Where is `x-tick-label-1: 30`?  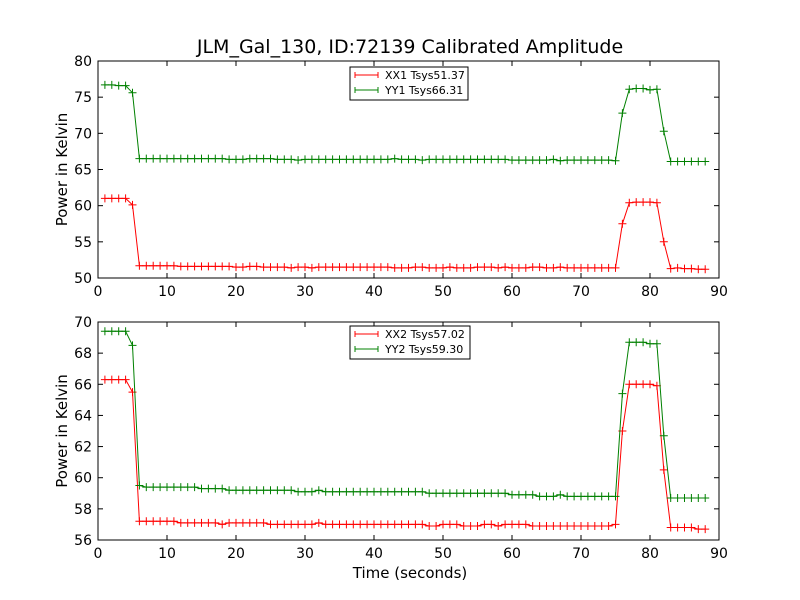 x-tick-label-1: 30 is located at coordinates (305, 554).